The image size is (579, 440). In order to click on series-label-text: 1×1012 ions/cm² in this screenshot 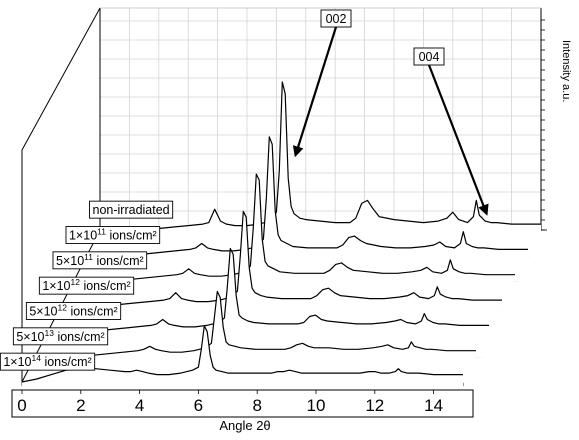, I will do `click(86, 285)`.